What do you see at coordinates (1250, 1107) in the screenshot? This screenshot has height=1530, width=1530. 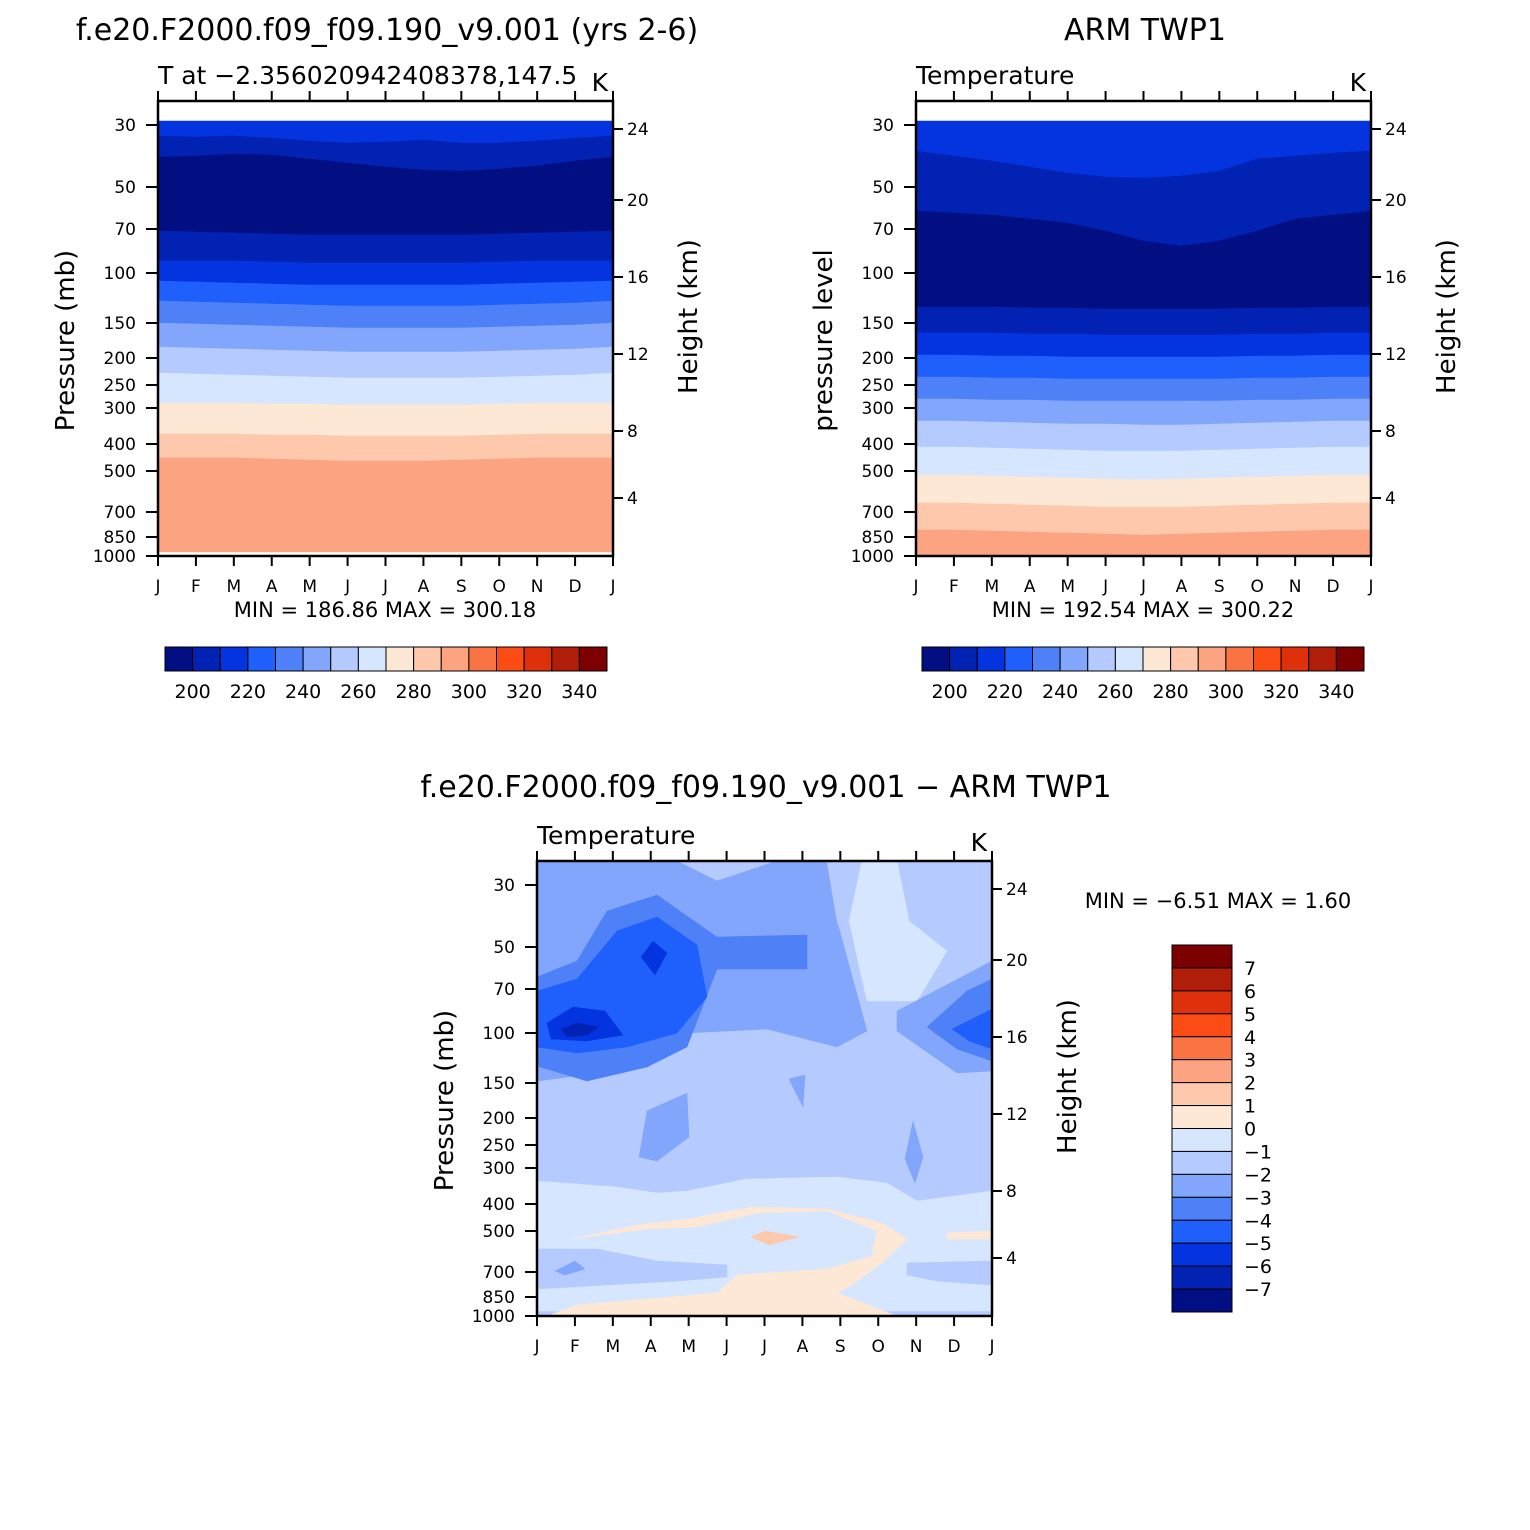 I see `colorbar-label: 1` at bounding box center [1250, 1107].